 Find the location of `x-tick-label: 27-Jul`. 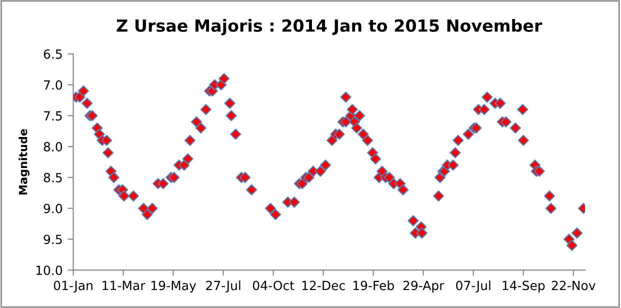

x-tick-label: 27-Jul is located at coordinates (223, 286).